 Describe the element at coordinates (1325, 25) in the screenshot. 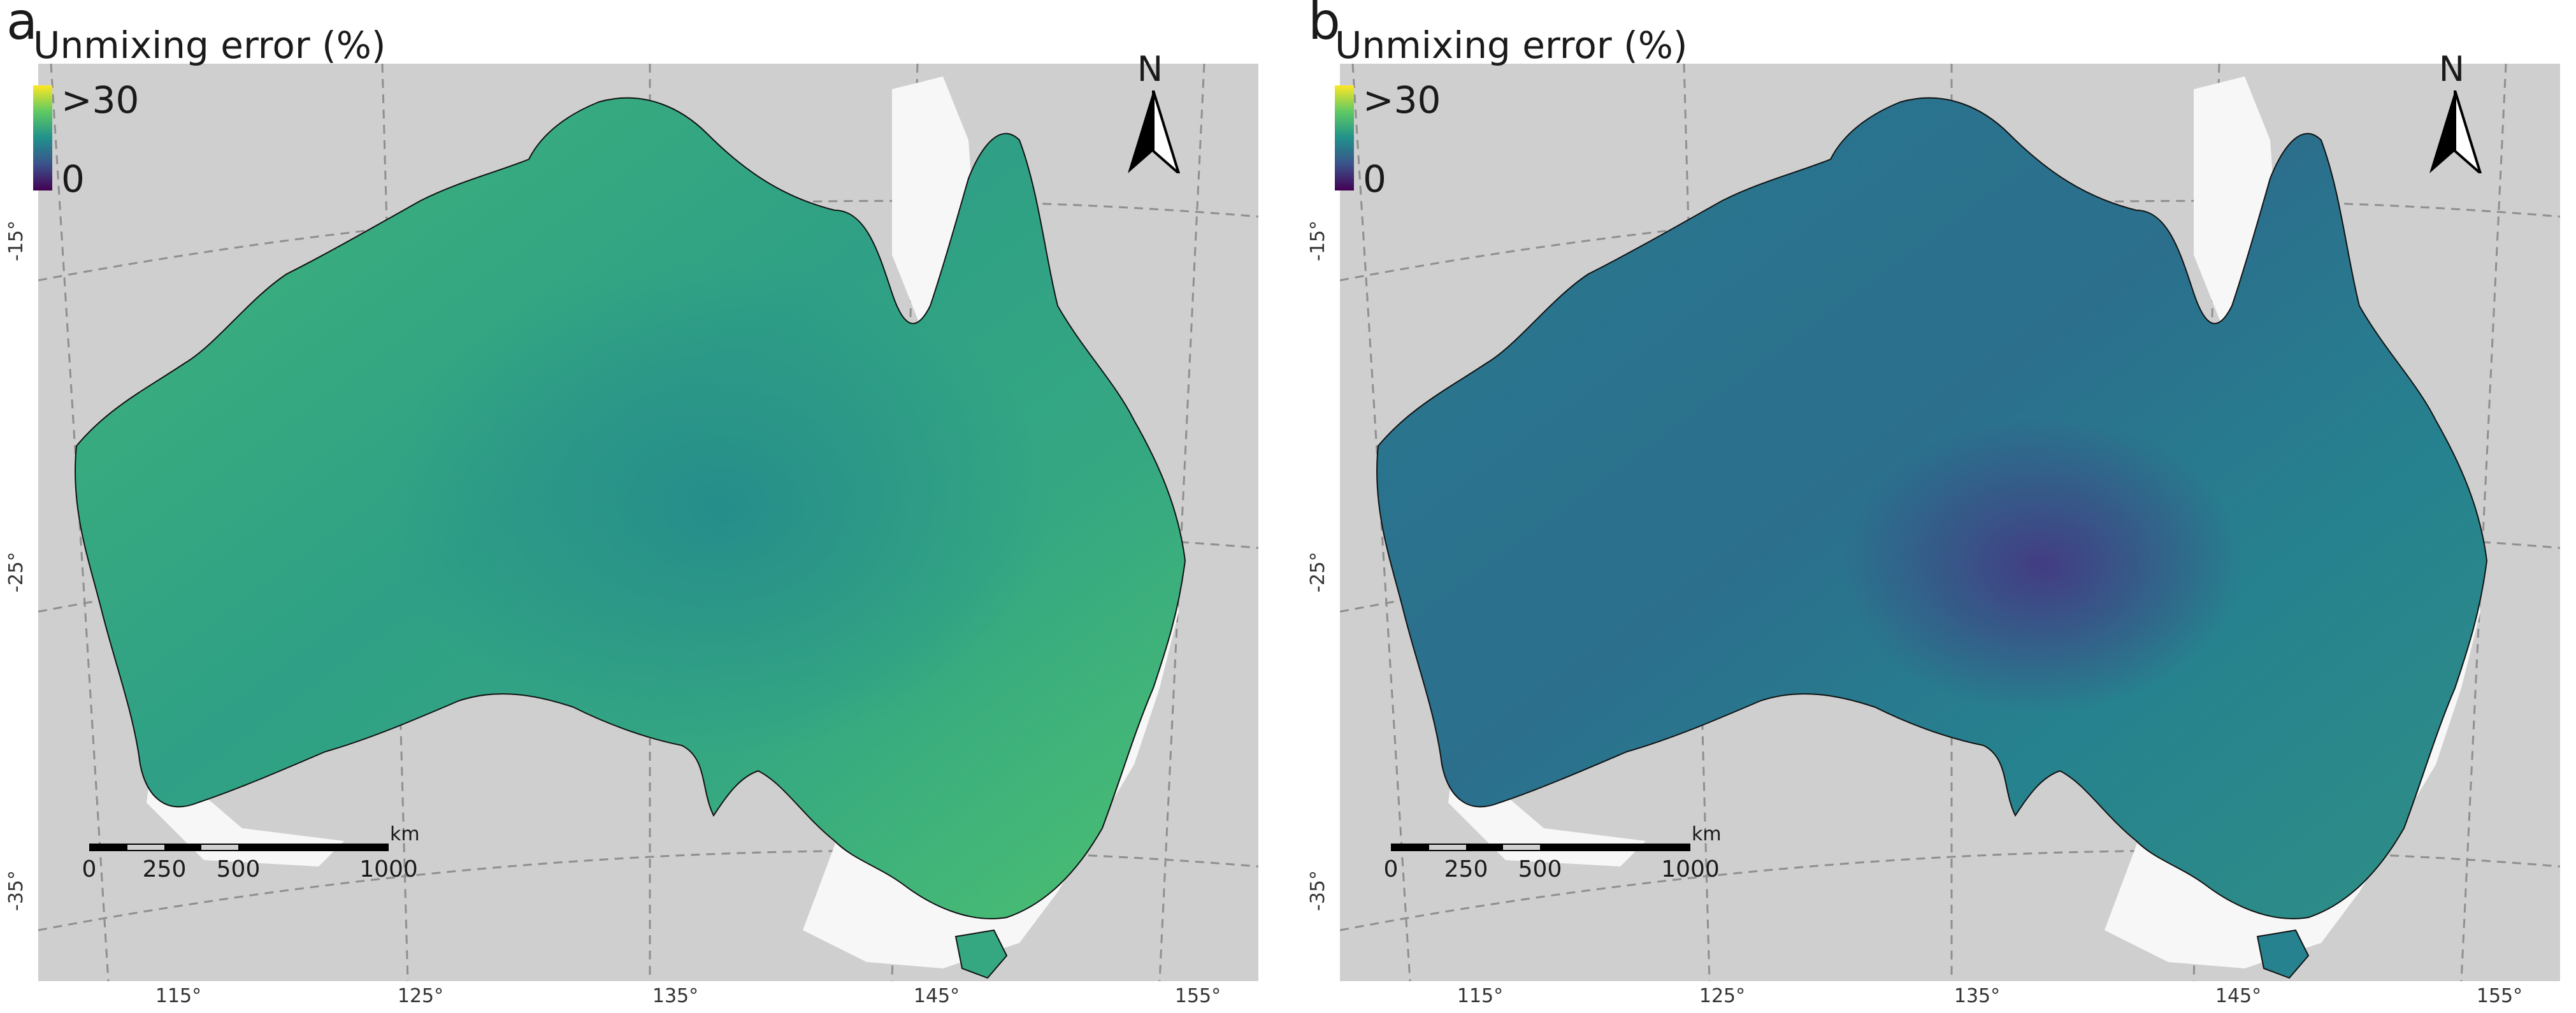

I see `panel-letter: b` at that location.